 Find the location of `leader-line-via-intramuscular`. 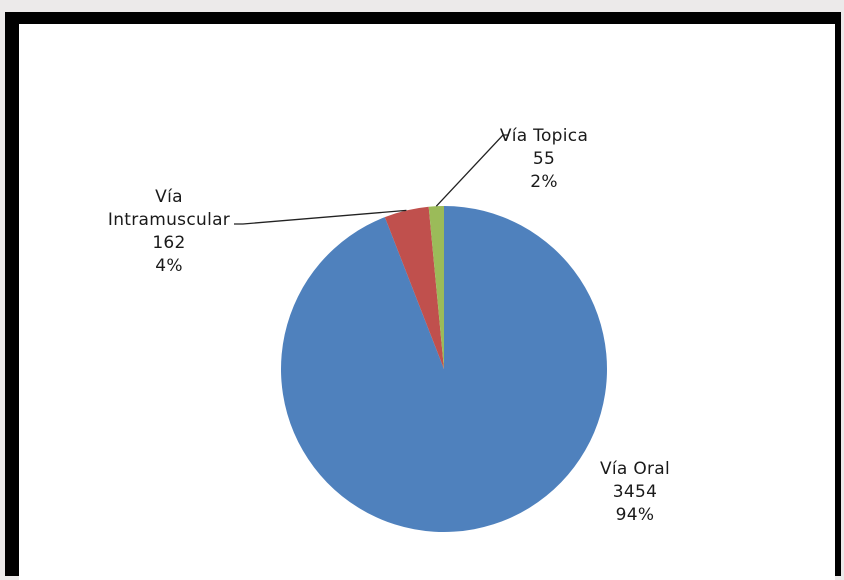

leader-line-via-intramuscular is located at coordinates (320, 217).